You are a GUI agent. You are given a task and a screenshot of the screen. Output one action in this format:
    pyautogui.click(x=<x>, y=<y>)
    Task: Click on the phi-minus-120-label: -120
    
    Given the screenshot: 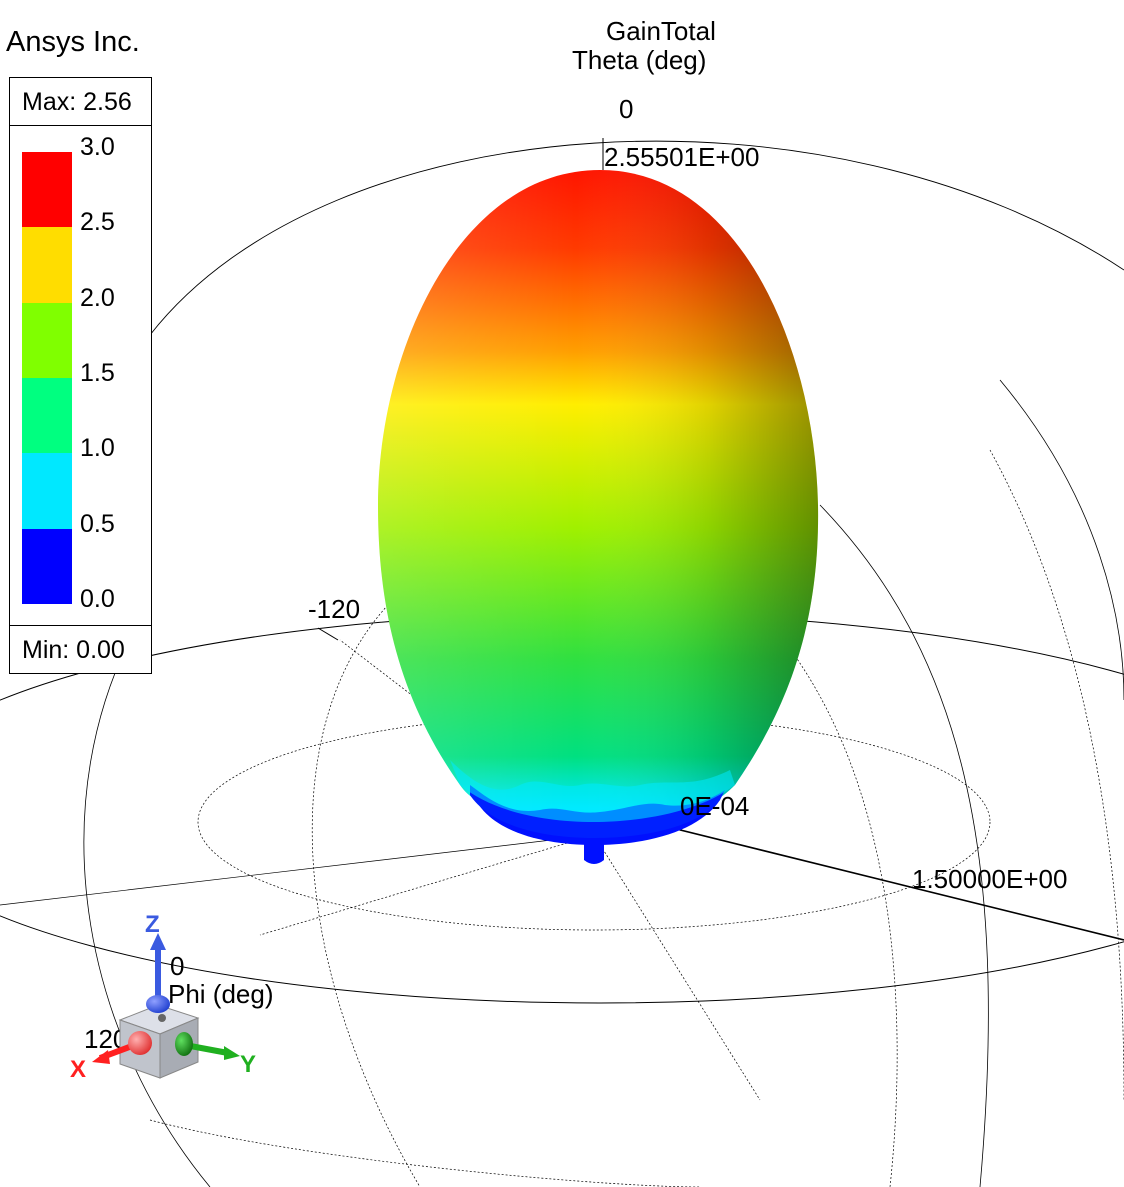 What is the action you would take?
    pyautogui.click(x=334, y=609)
    